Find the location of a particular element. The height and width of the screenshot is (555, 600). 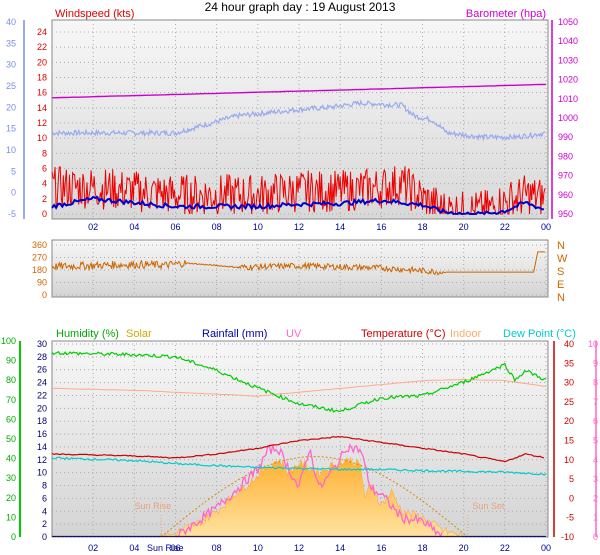

barometer-y-tick-label: 1040 is located at coordinates (568, 41).